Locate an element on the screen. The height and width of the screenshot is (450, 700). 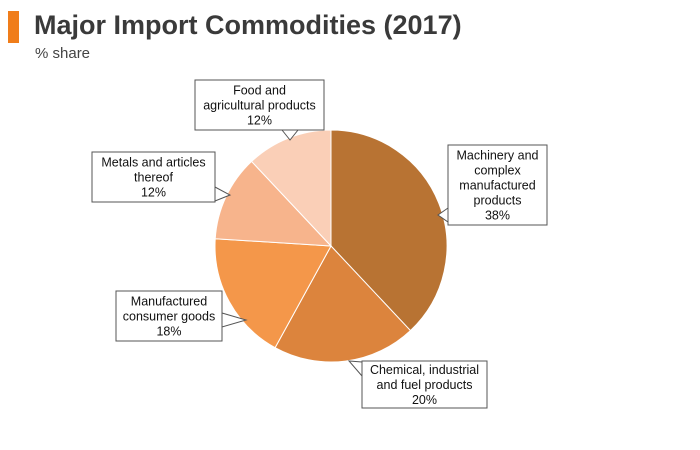
chart-title: Major Import Commodities (2017) is located at coordinates (248, 25).